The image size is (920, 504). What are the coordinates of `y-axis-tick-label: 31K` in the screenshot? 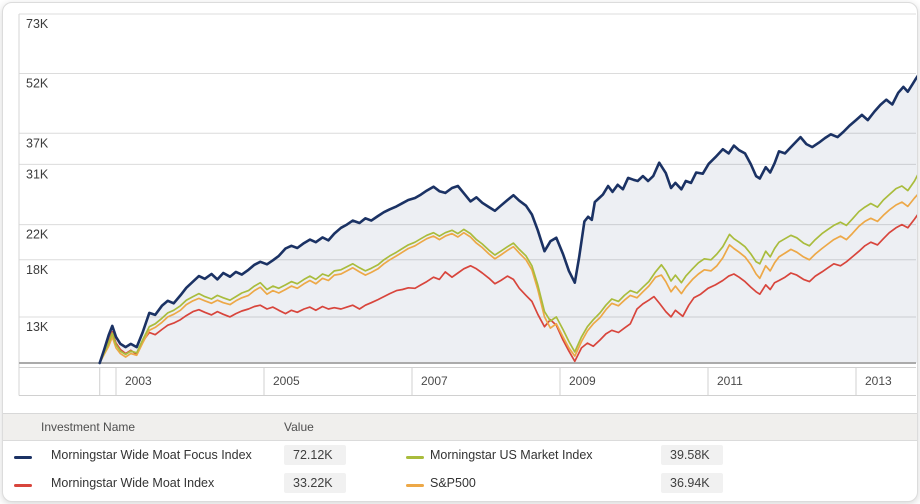 It's located at (37, 174).